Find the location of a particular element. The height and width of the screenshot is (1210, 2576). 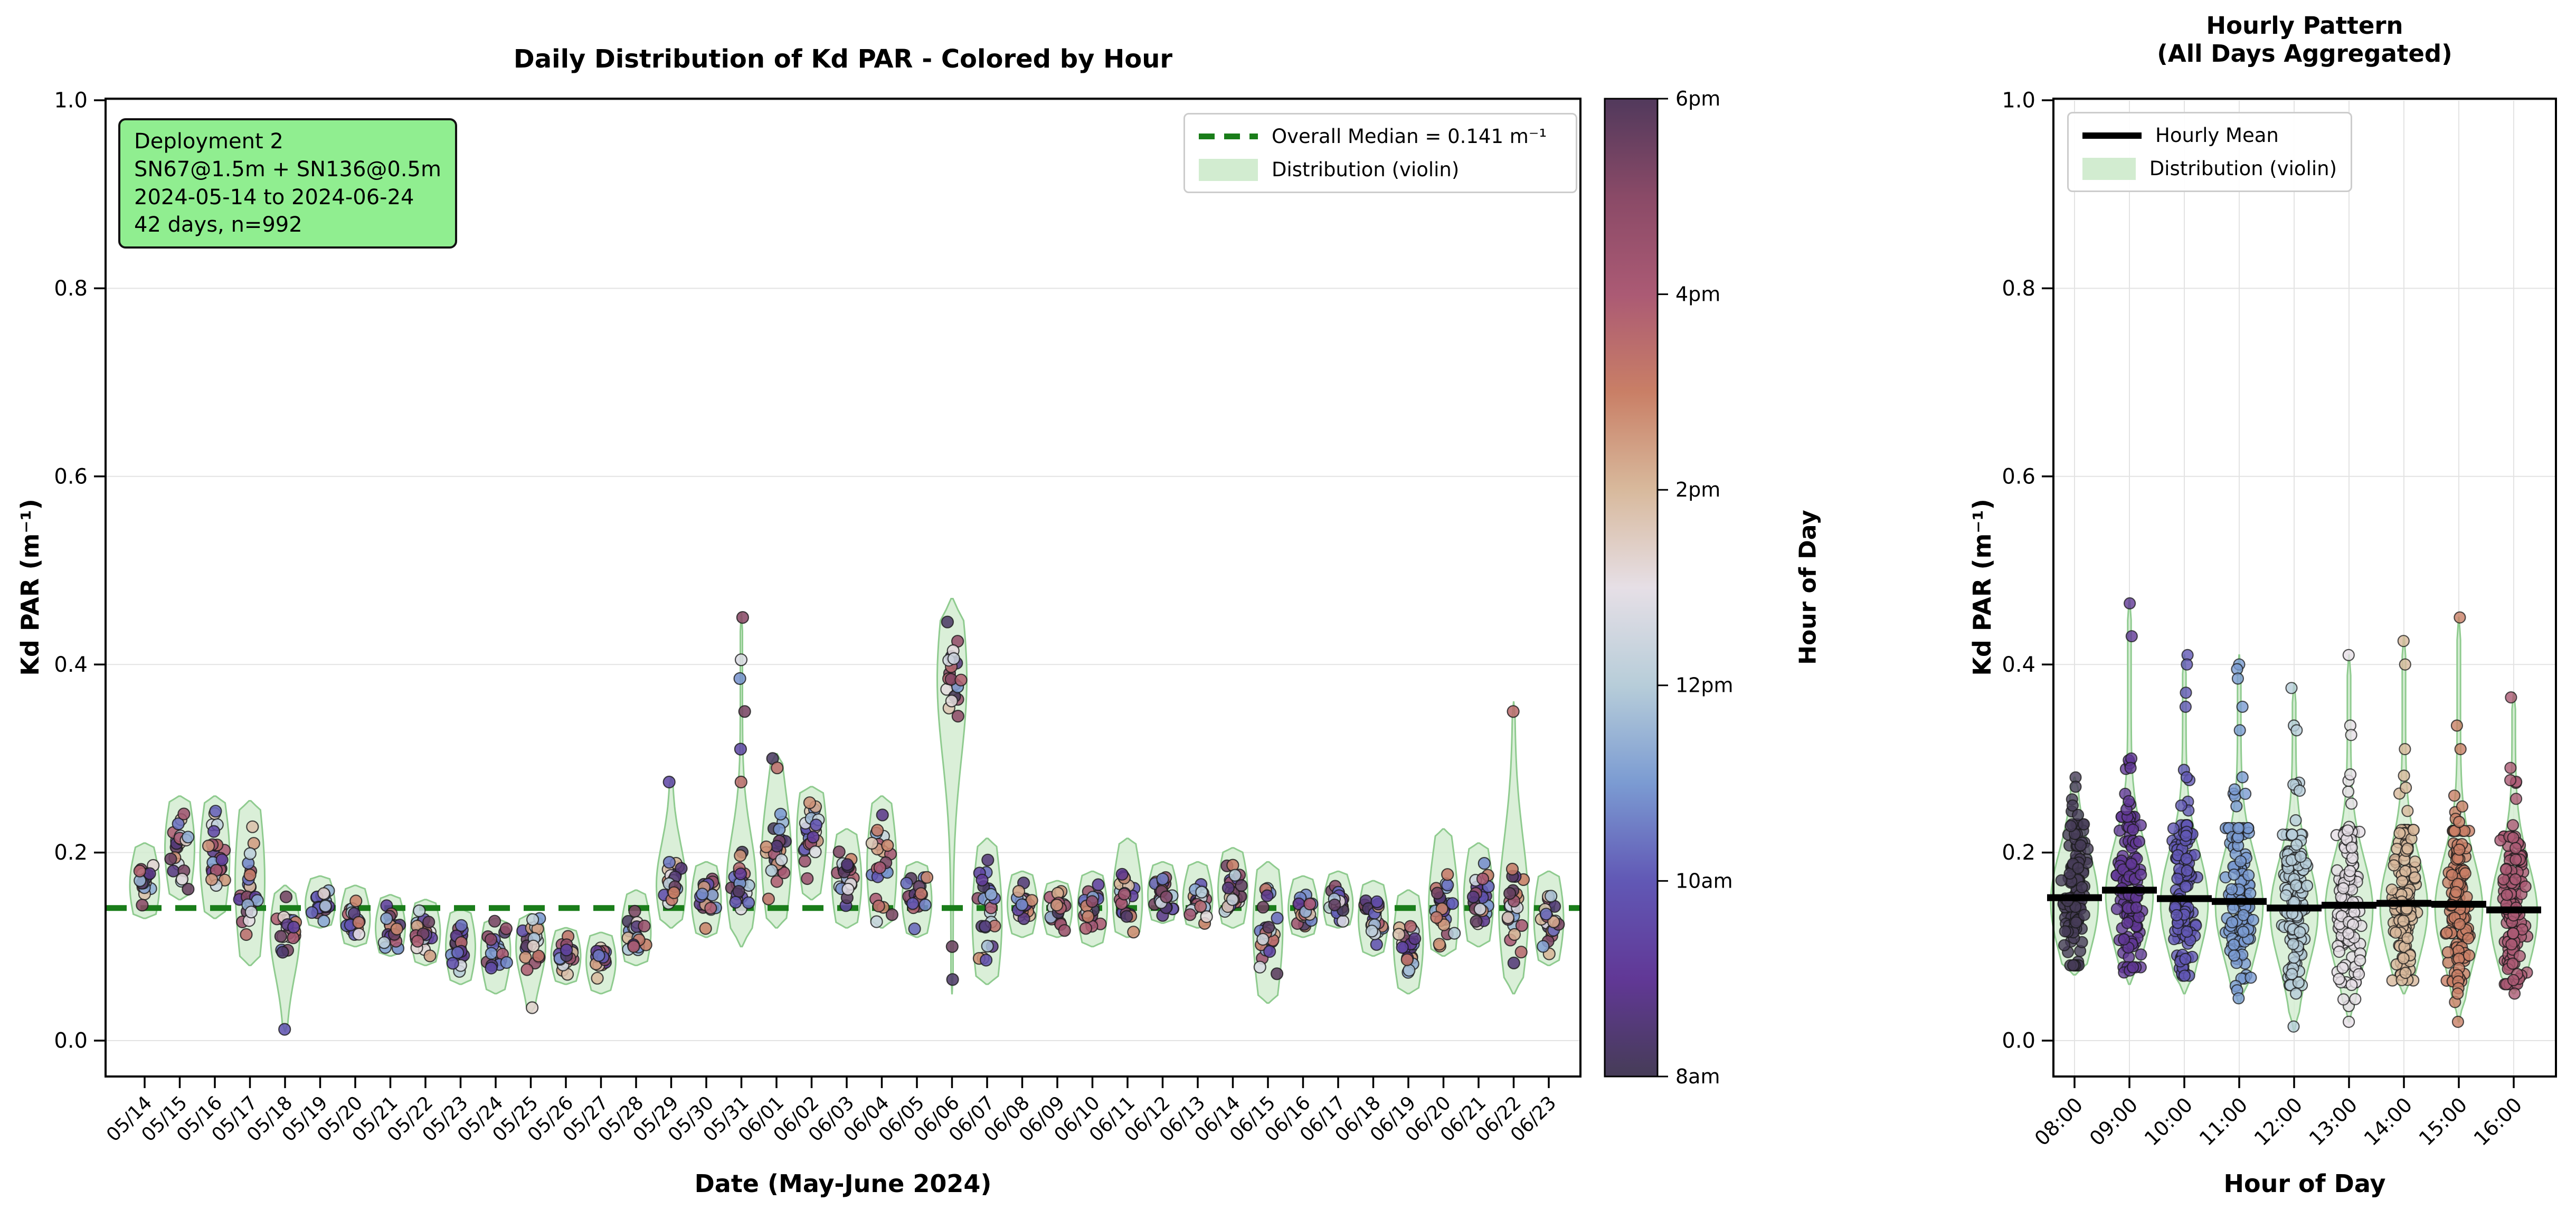

info-line-sensors: SN67@1.5m + SN136@0.5m is located at coordinates (287, 169).